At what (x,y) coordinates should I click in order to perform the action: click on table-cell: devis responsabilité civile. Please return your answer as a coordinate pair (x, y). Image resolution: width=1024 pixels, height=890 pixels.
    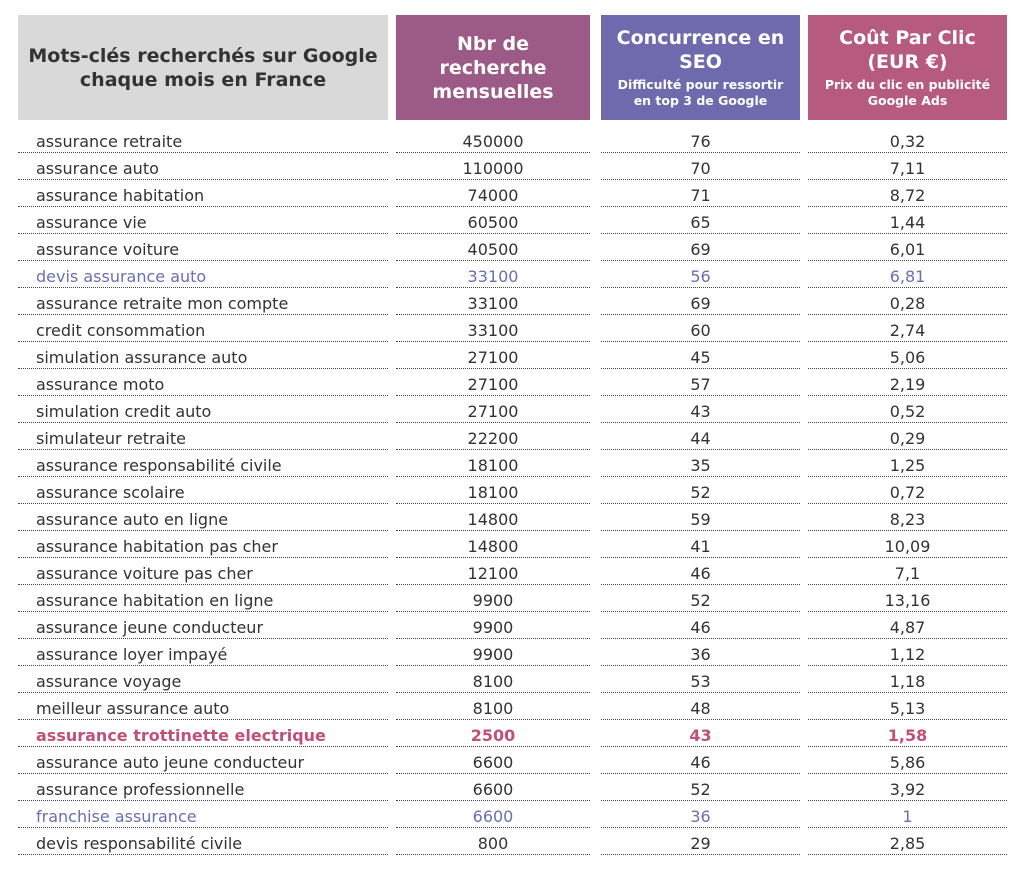
    Looking at the image, I should click on (203, 842).